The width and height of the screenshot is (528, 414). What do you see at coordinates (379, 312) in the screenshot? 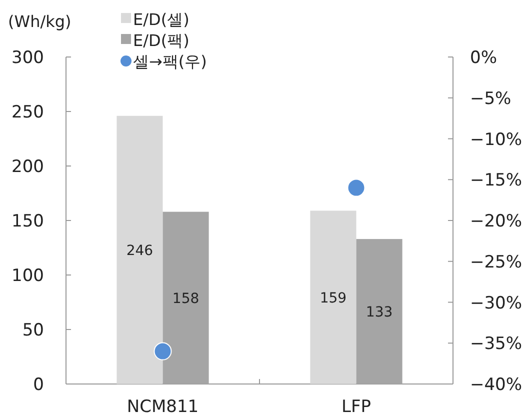
I see `data-label: 133` at bounding box center [379, 312].